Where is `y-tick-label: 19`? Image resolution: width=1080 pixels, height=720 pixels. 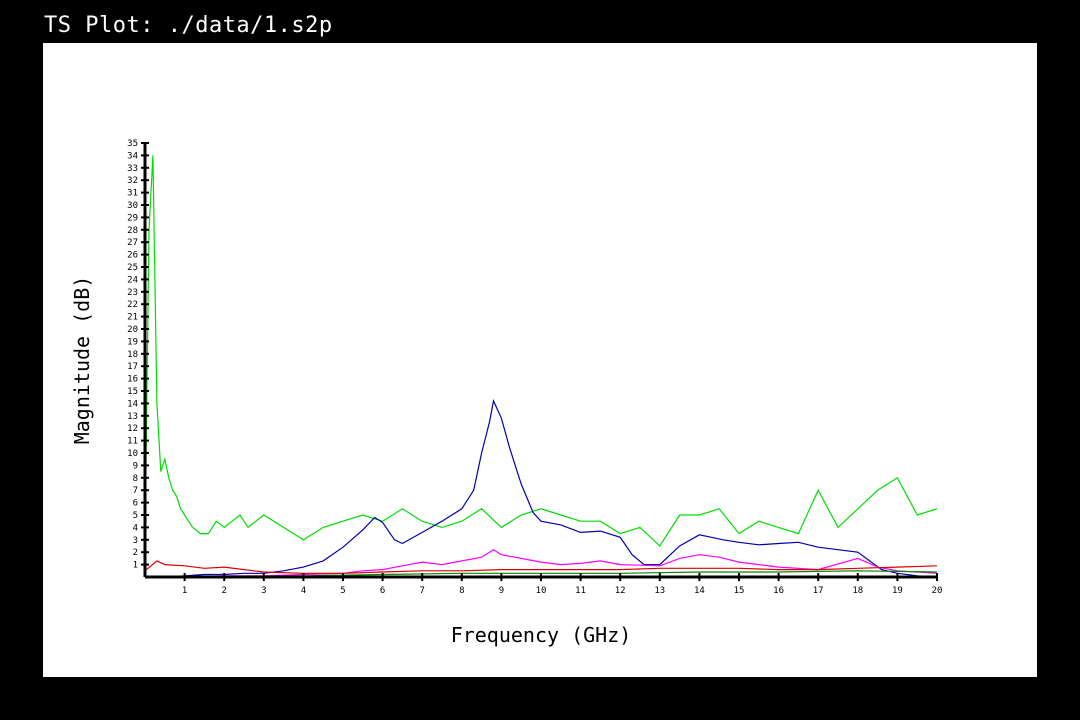
y-tick-label: 19 is located at coordinates (132, 342).